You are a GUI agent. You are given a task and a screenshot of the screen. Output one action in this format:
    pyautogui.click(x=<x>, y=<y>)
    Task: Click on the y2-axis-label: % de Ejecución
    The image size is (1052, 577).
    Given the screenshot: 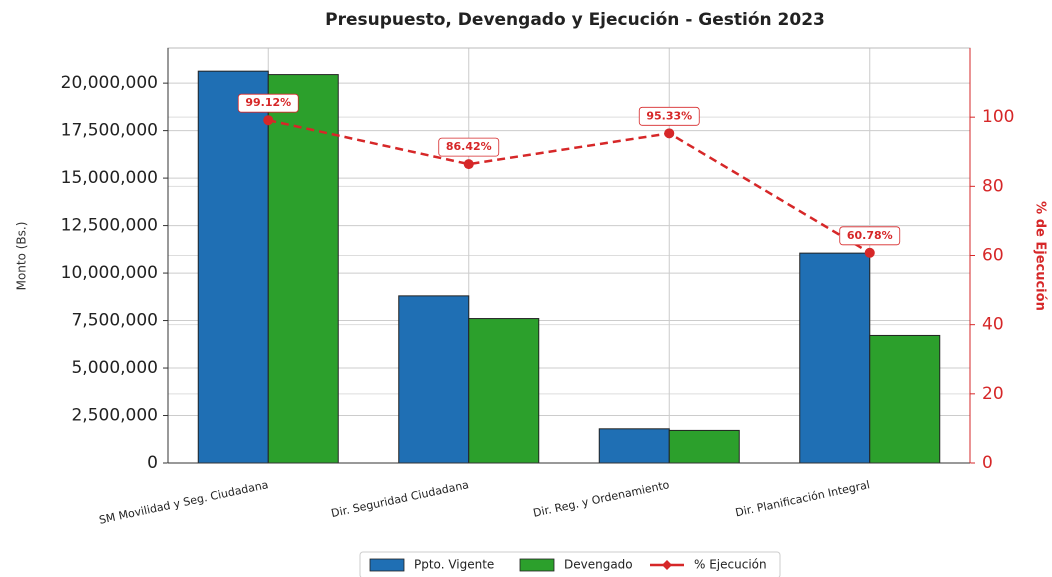 What is the action you would take?
    pyautogui.click(x=1040, y=256)
    